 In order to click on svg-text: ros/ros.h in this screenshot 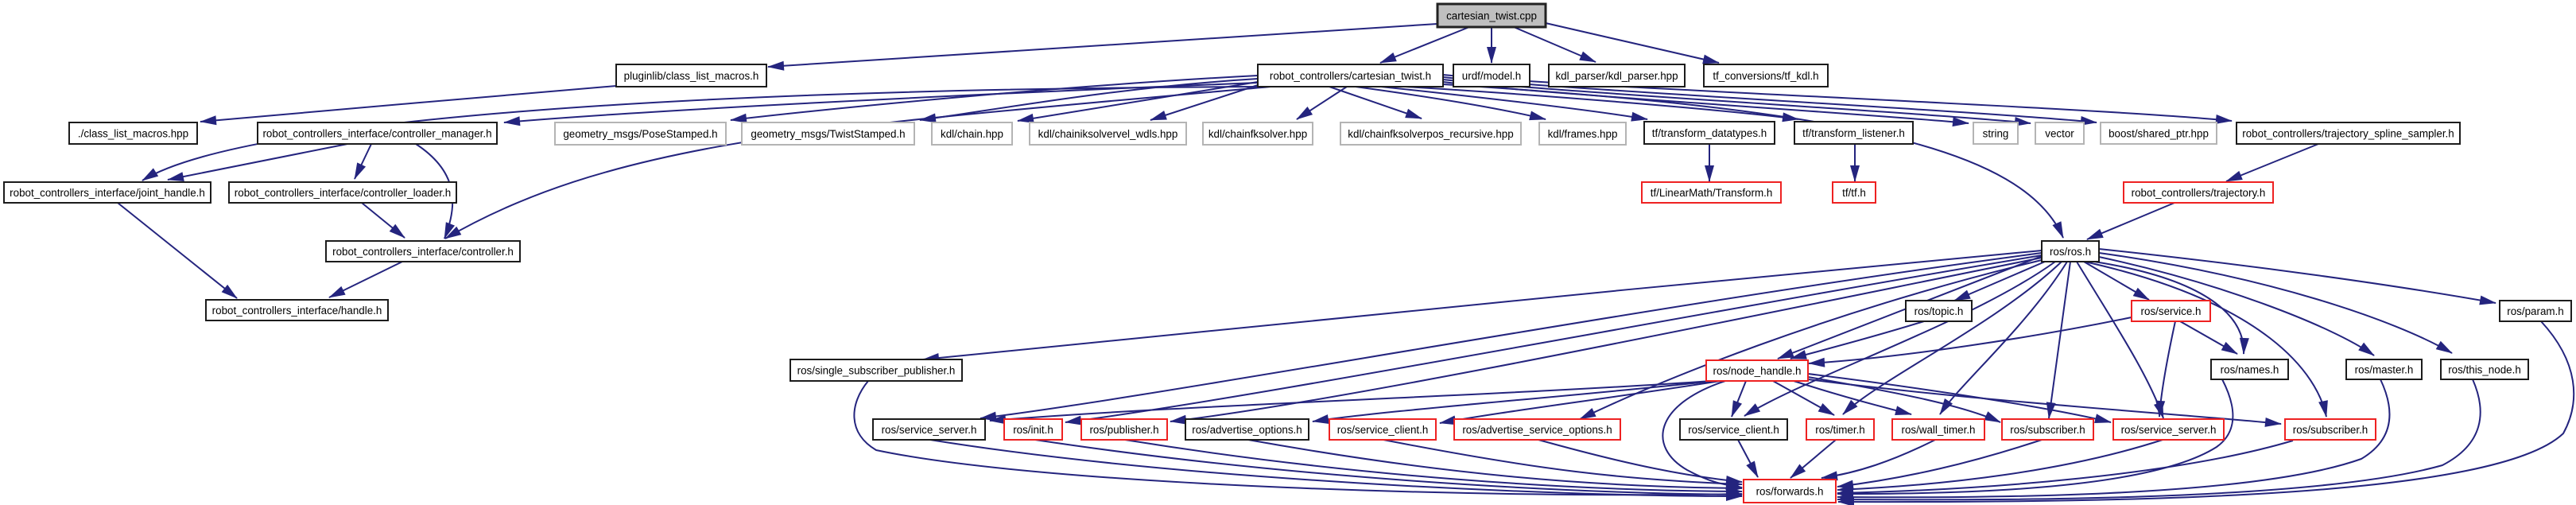, I will do `click(2071, 252)`.